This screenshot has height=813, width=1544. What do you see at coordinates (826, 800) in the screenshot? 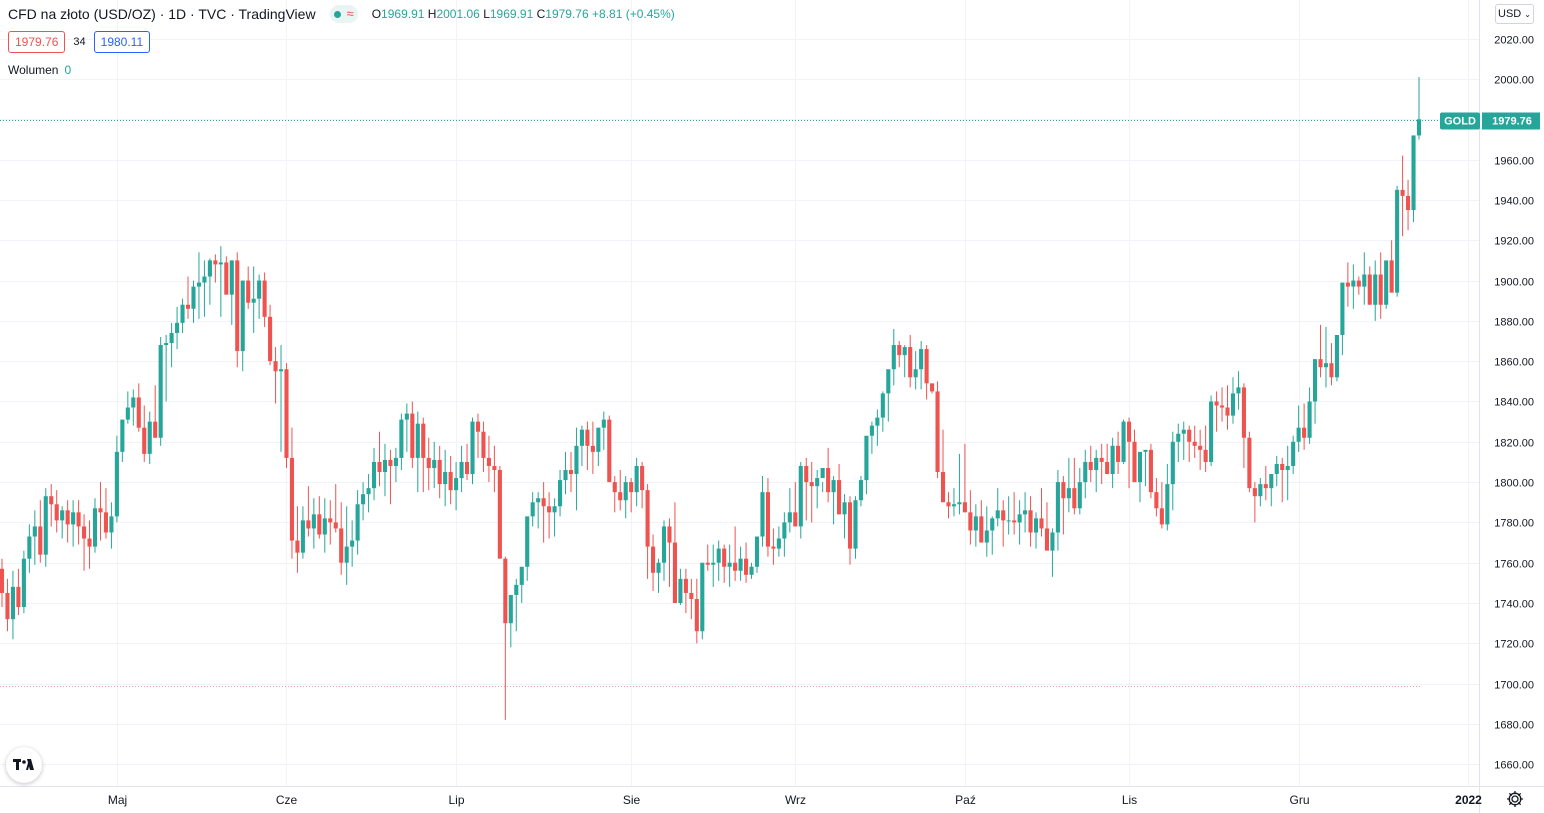
I see `time-axis: MajCzeLipSieWrzPaźLisGru2022LutMrz.` at bounding box center [826, 800].